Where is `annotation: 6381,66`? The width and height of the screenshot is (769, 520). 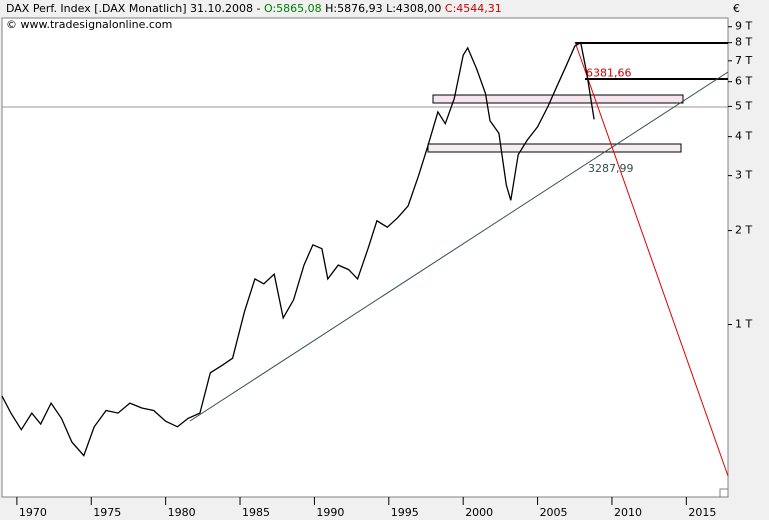 annotation: 6381,66 is located at coordinates (609, 72).